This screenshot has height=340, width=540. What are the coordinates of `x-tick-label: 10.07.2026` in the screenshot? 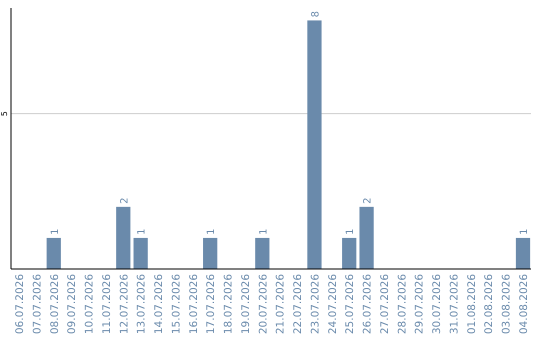 It's located at (90, 304).